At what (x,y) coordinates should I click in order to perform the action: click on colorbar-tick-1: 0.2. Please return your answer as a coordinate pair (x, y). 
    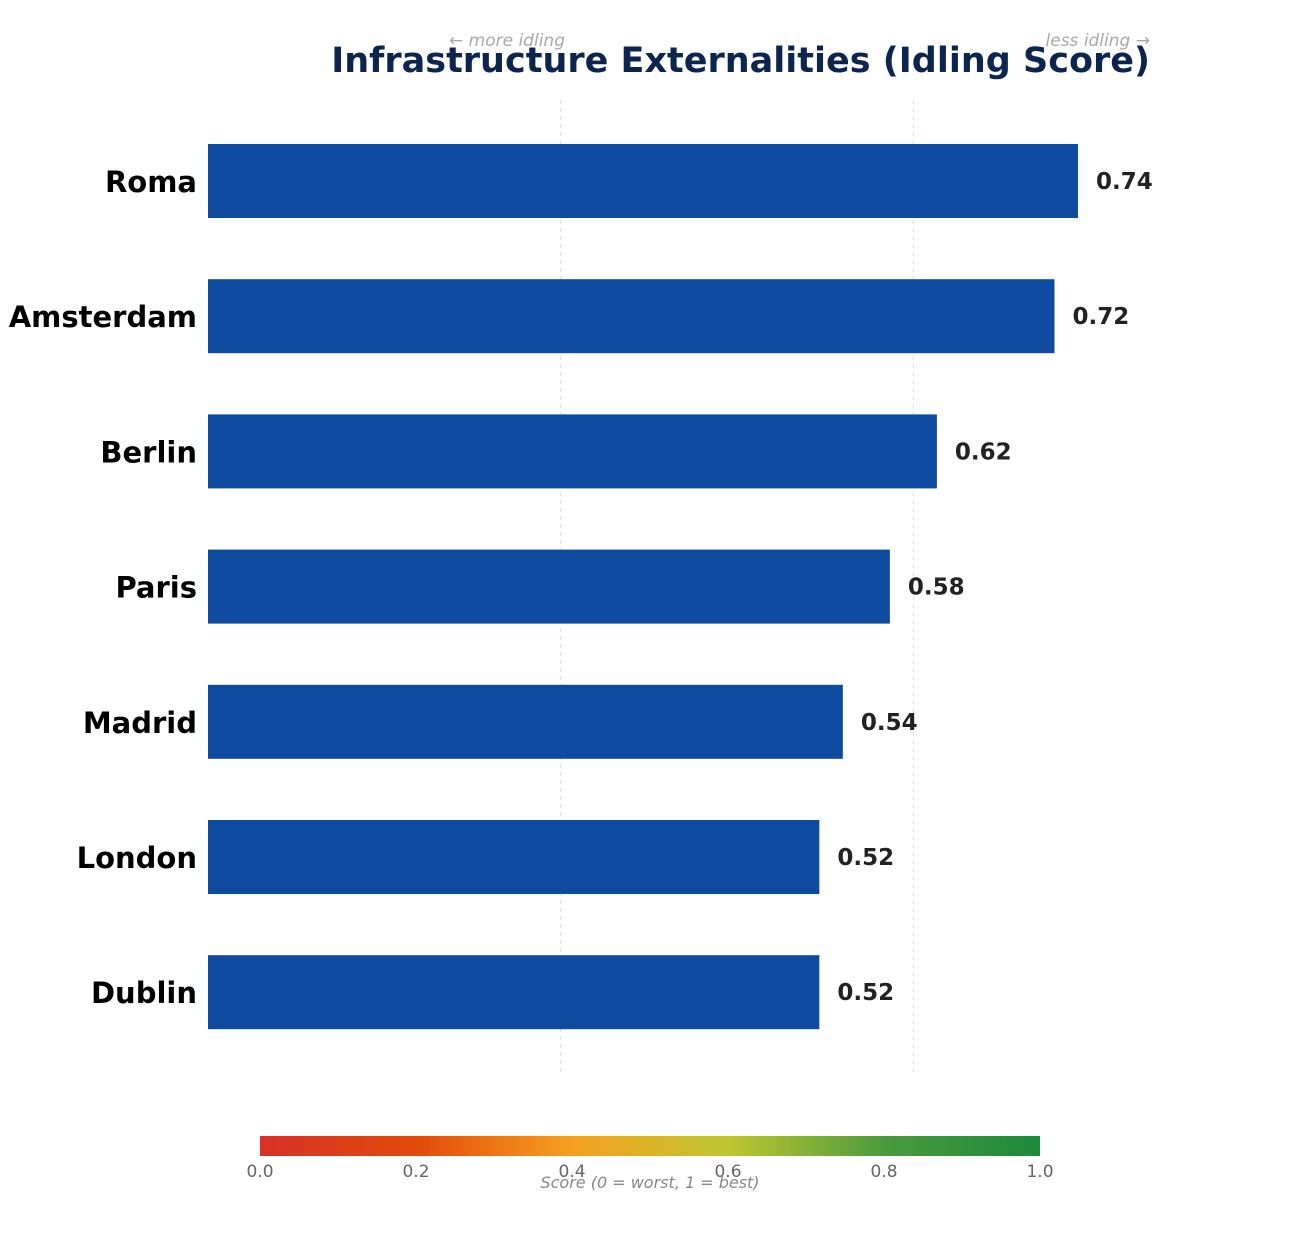
    Looking at the image, I should click on (415, 1172).